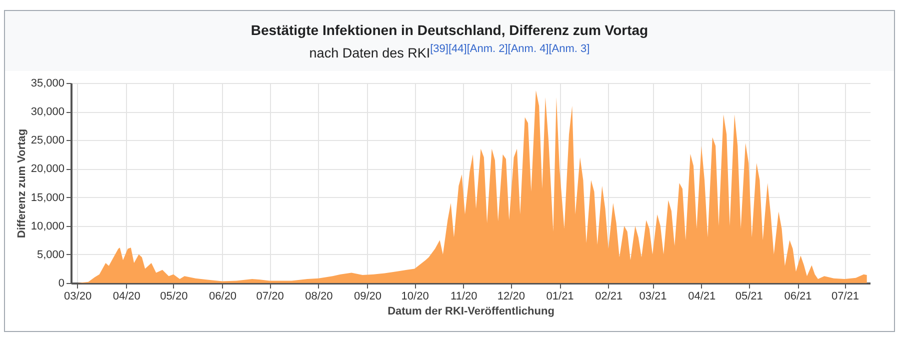 The width and height of the screenshot is (901, 340). I want to click on x-tick-label: 06/21, so click(798, 296).